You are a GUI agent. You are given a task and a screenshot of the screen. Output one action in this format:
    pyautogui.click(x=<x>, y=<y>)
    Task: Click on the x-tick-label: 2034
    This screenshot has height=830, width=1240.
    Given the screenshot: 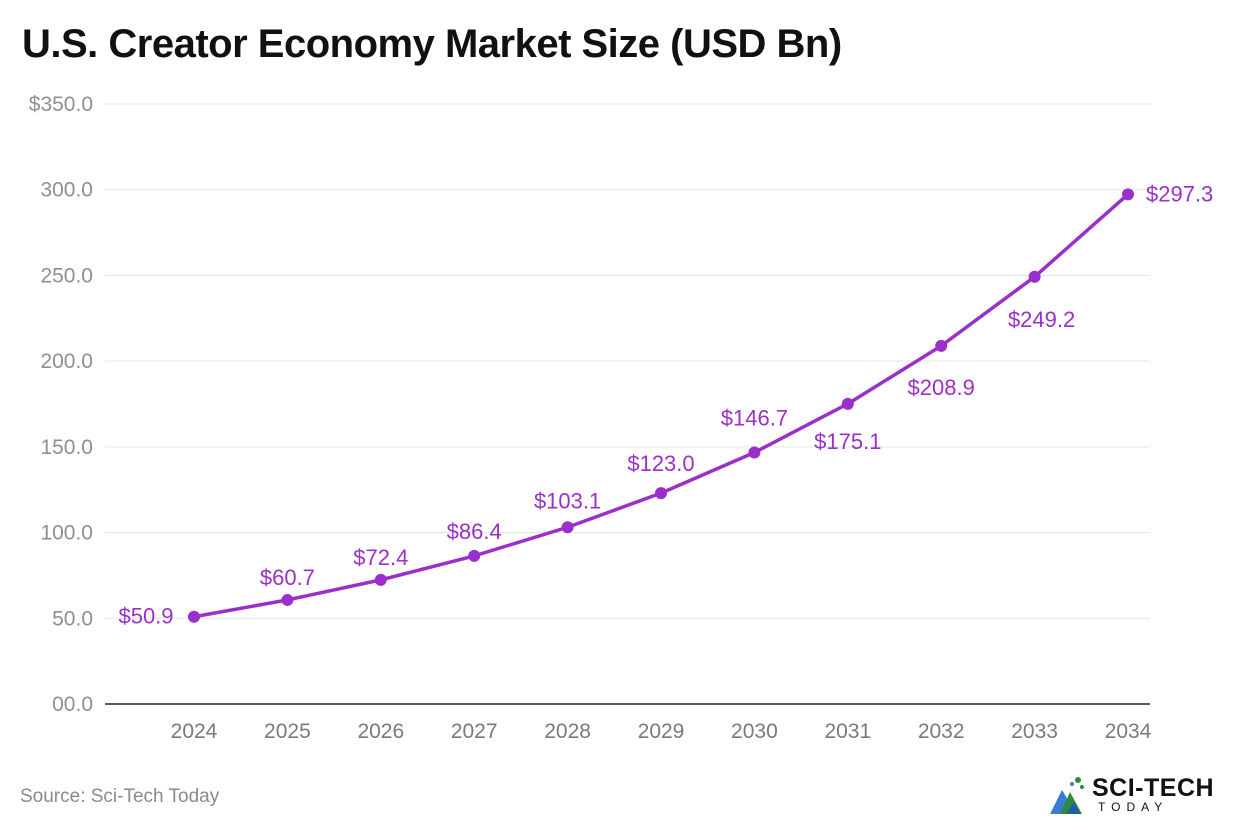 What is the action you would take?
    pyautogui.click(x=1128, y=731)
    